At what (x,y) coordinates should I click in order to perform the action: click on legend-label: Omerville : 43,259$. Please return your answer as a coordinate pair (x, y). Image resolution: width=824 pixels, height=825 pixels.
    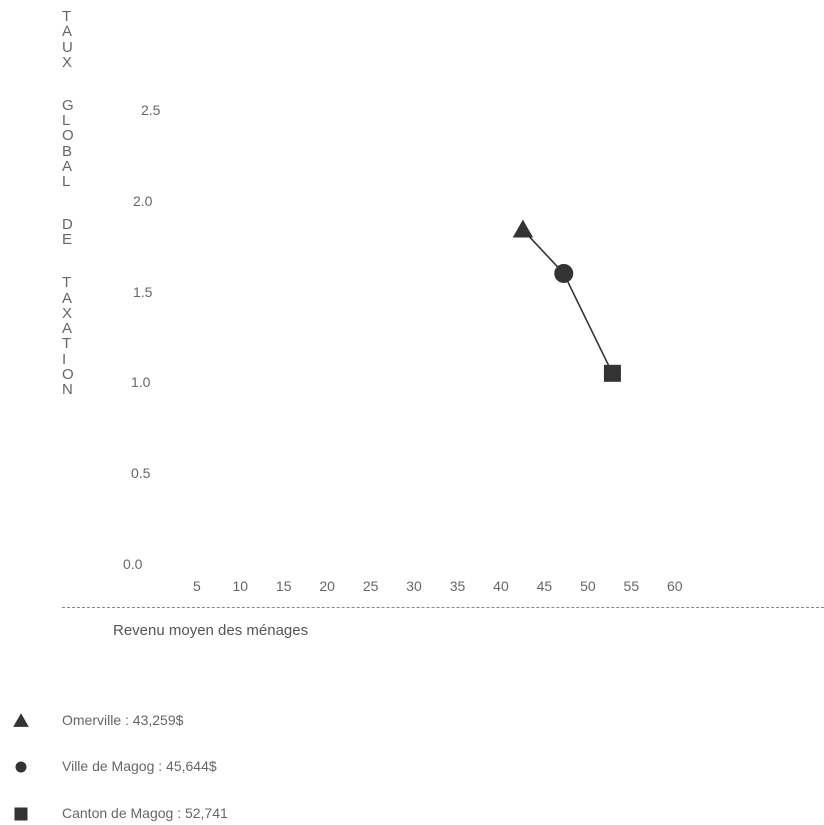
    Looking at the image, I should click on (123, 720).